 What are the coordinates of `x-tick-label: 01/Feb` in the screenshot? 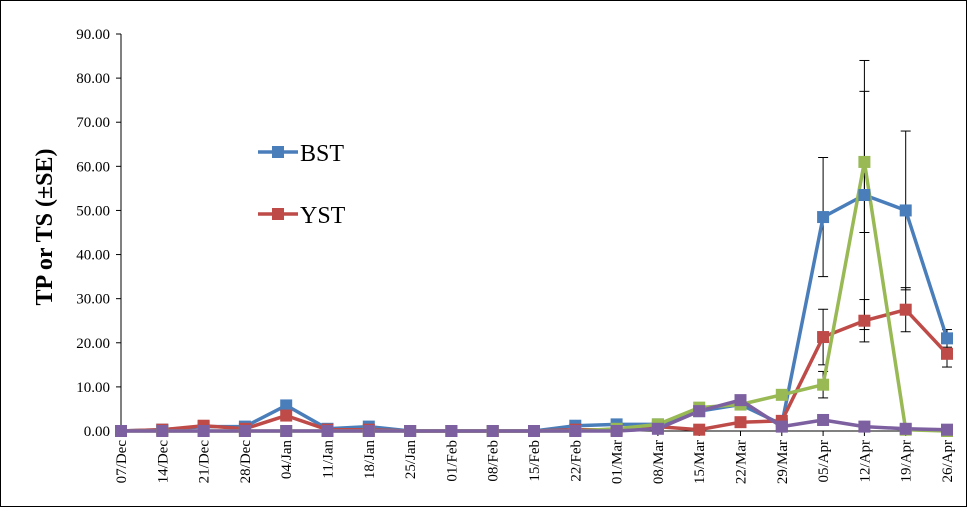 It's located at (452, 461).